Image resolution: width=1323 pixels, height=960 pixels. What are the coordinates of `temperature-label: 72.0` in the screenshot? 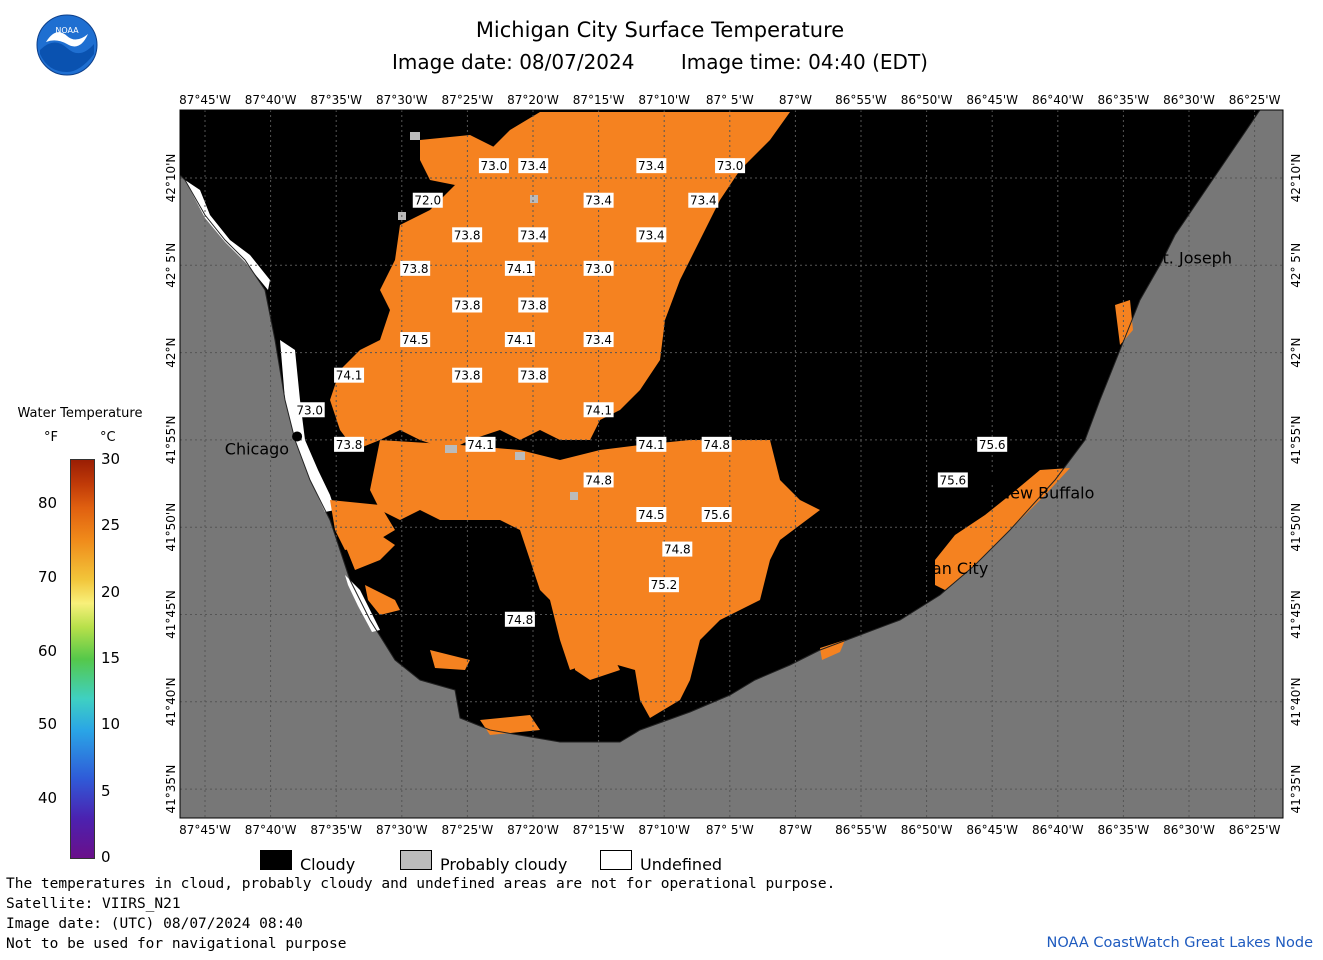 It's located at (427, 200).